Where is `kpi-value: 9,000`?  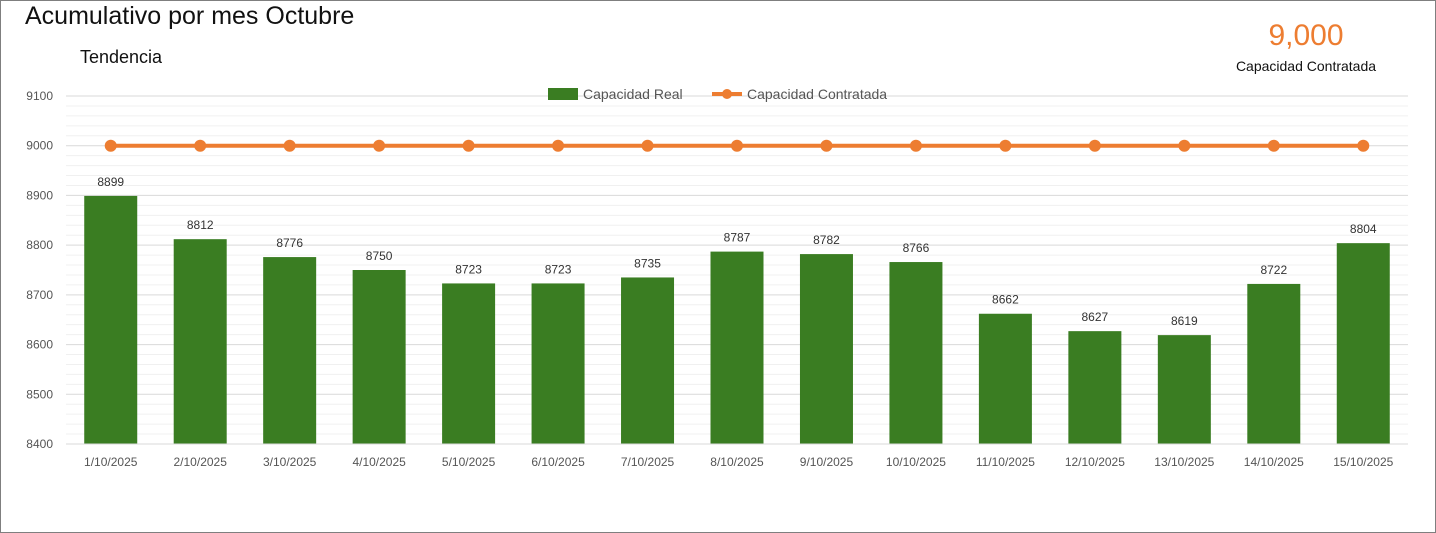 kpi-value: 9,000 is located at coordinates (1306, 35).